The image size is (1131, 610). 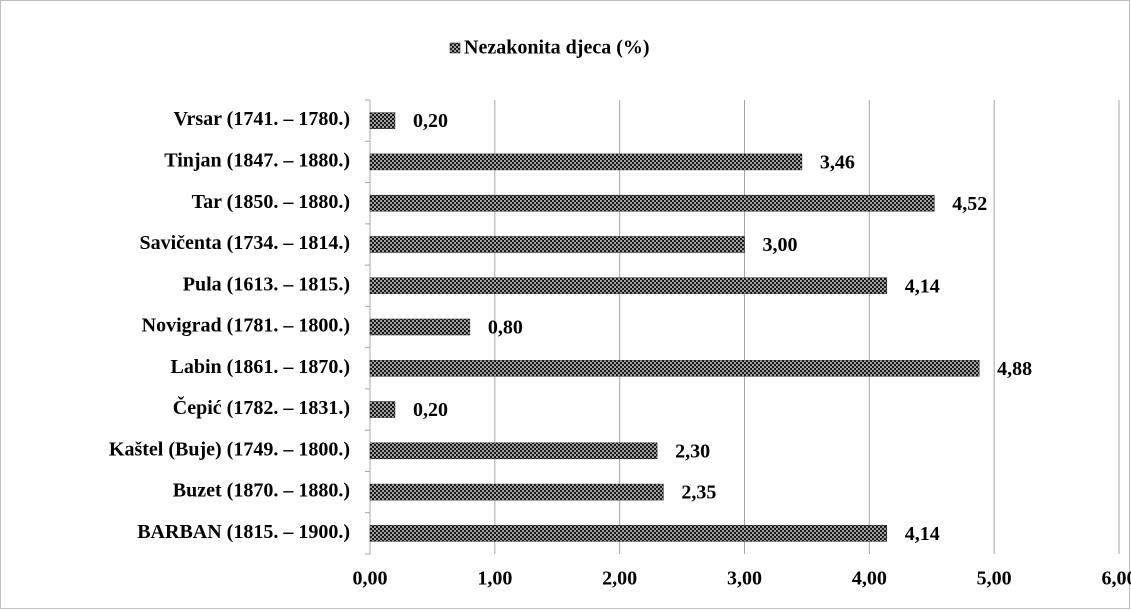 I want to click on x-tick-label: 3,00, so click(x=744, y=579).